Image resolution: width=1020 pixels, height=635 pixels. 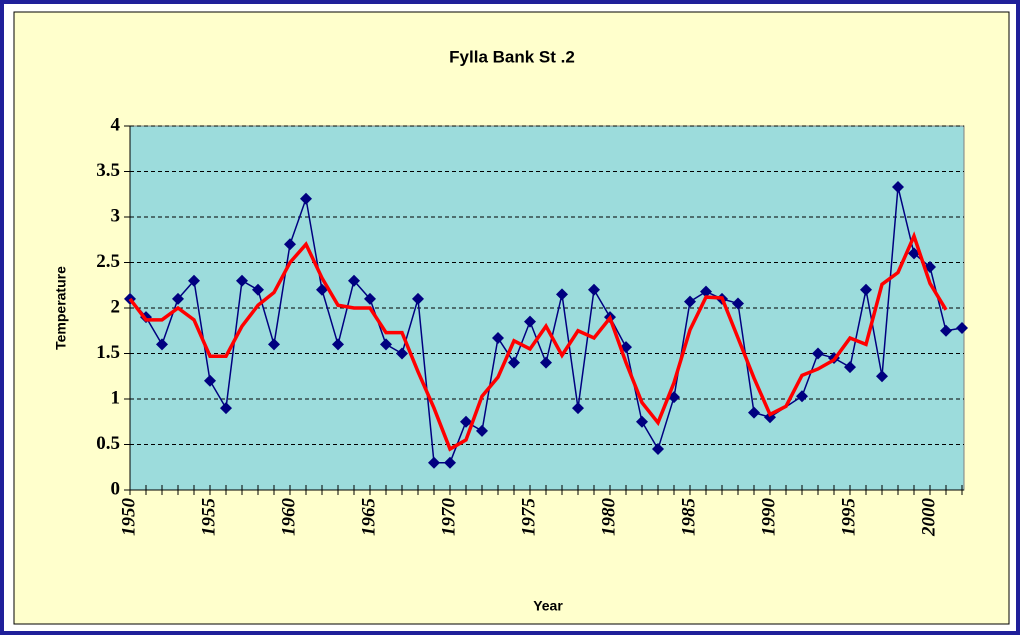 What do you see at coordinates (288, 517) in the screenshot?
I see `x-tick-label: 1960` at bounding box center [288, 517].